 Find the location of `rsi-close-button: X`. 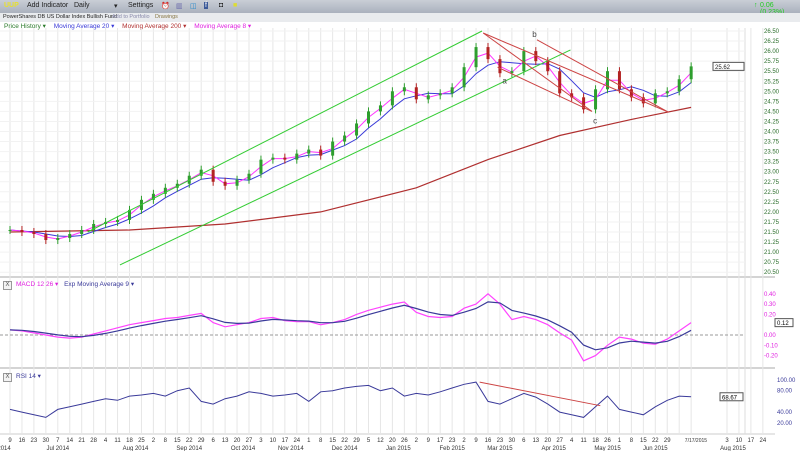

rsi-close-button: X is located at coordinates (7, 377).